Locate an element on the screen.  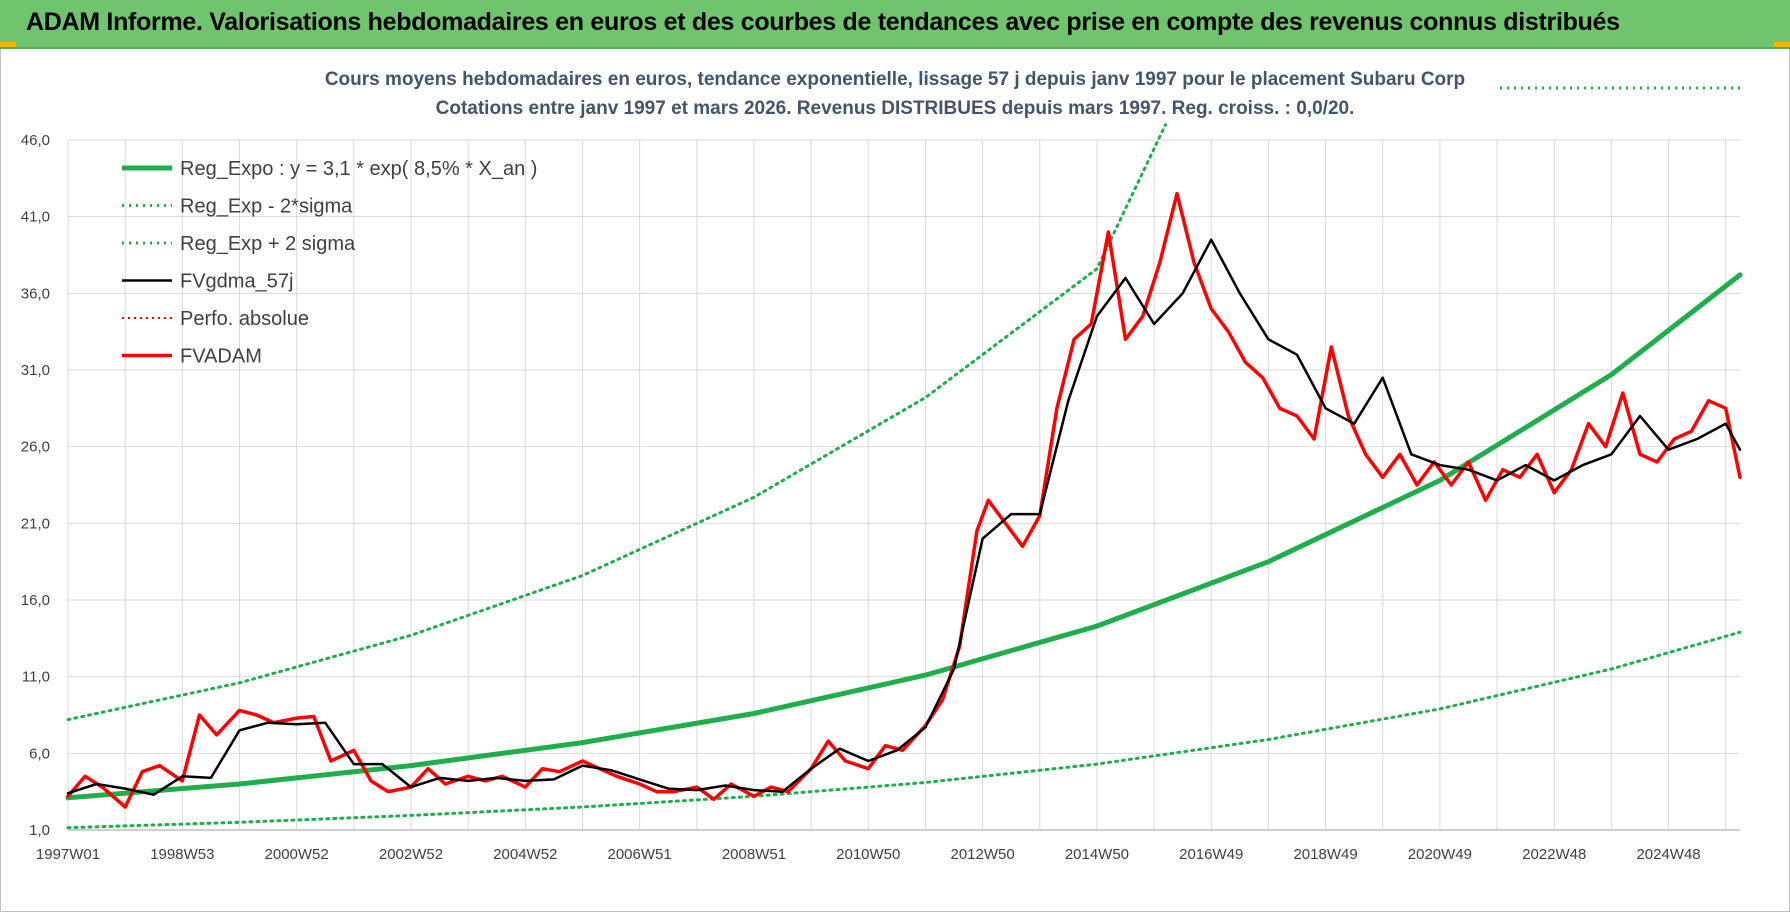
y-tick-label: 31,0 is located at coordinates (35, 370).